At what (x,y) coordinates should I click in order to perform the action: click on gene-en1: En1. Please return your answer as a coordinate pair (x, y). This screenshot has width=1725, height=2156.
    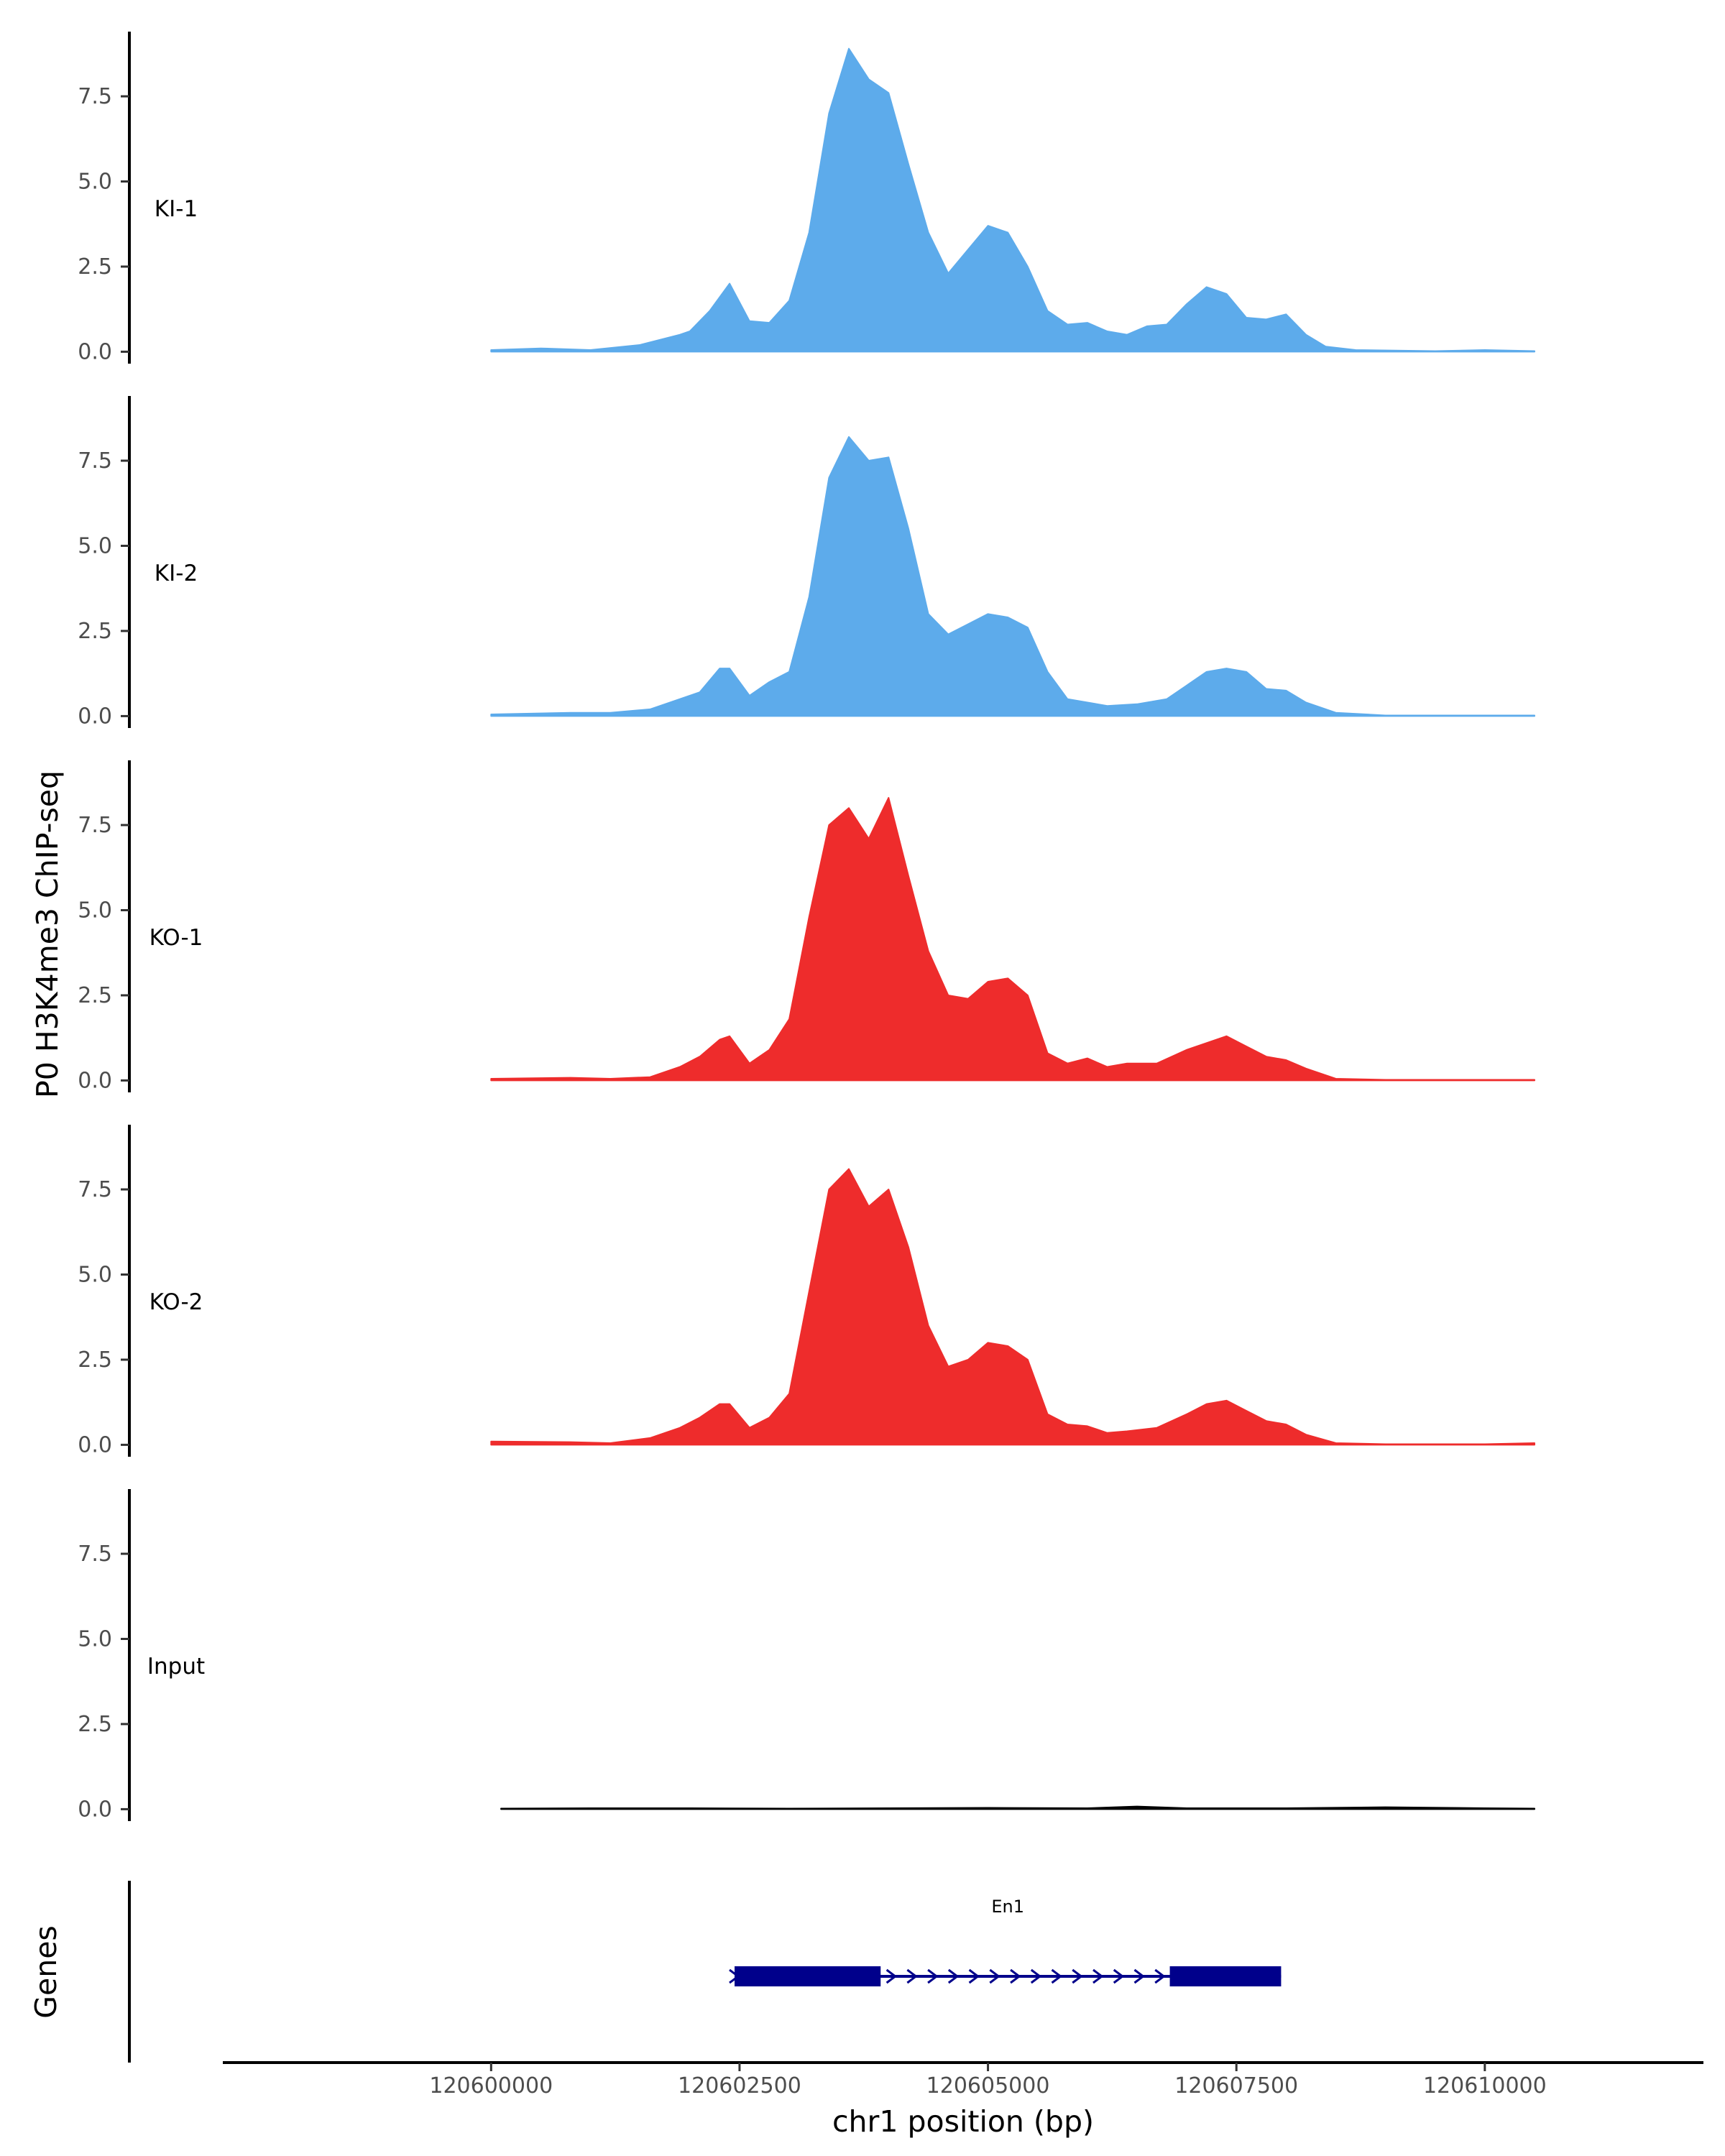
    Looking at the image, I should click on (1005, 1941).